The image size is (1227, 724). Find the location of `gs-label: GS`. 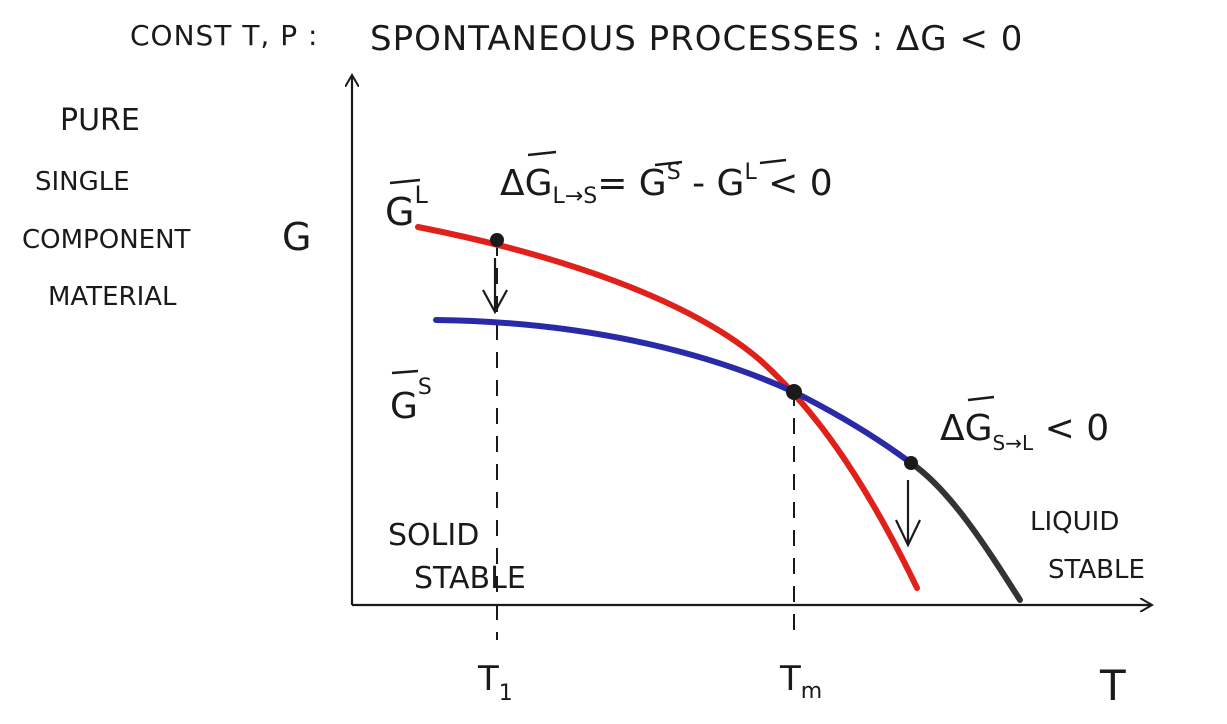

gs-label: GS is located at coordinates (411, 401).